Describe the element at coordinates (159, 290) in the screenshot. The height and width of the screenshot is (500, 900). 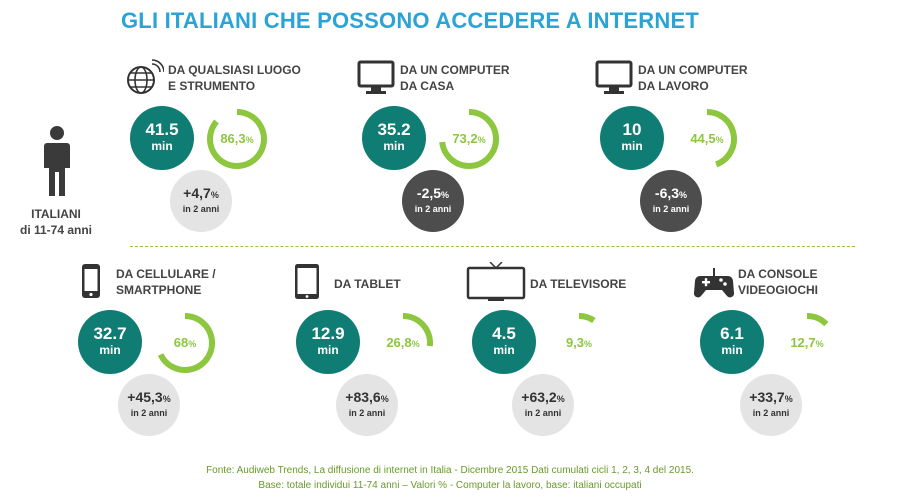
I see `access-label-line2: SMARTPHONE` at that location.